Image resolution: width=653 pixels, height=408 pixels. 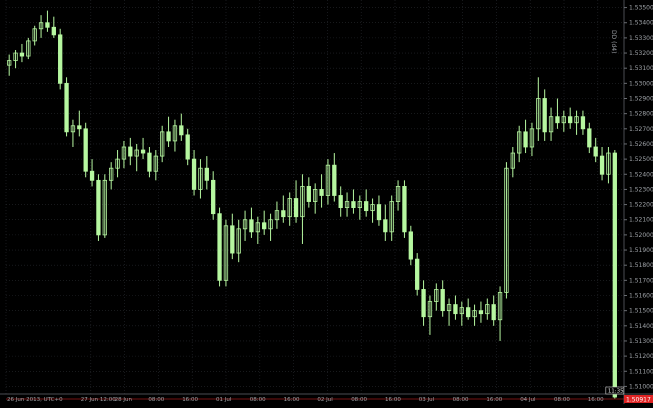 What do you see at coordinates (638, 399) in the screenshot?
I see `bid-price-badge` at bounding box center [638, 399].